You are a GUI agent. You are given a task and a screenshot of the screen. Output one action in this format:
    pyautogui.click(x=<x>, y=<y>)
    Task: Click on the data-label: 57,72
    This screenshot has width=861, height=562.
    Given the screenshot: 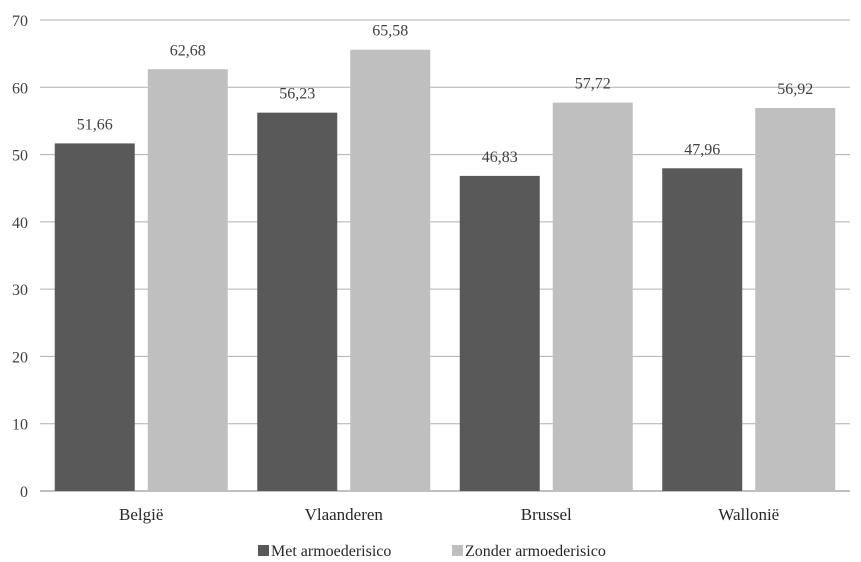 What is the action you would take?
    pyautogui.click(x=593, y=84)
    